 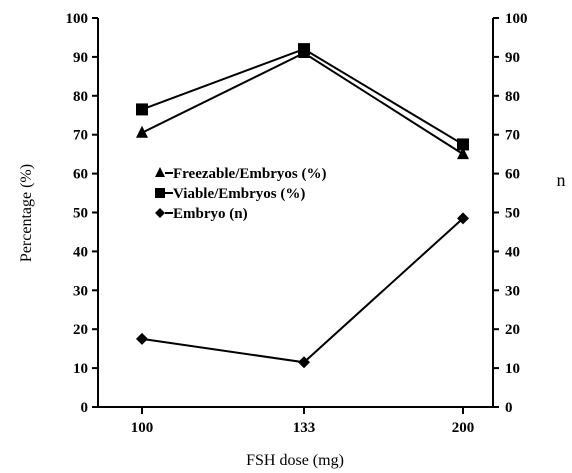 I want to click on y-axis-title-right: n, so click(x=561, y=180).